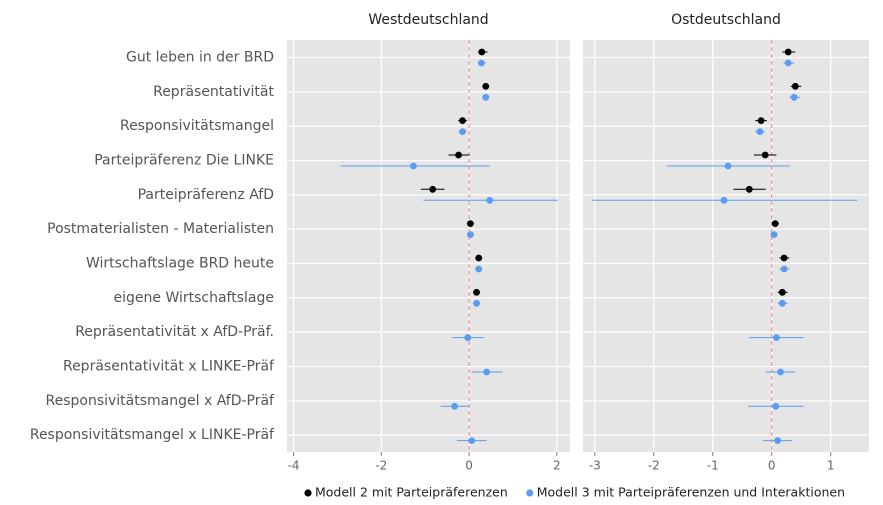 Image resolution: width=883 pixels, height=505 pixels. I want to click on category-label: eigene Wirtschaftslage, so click(194, 298).